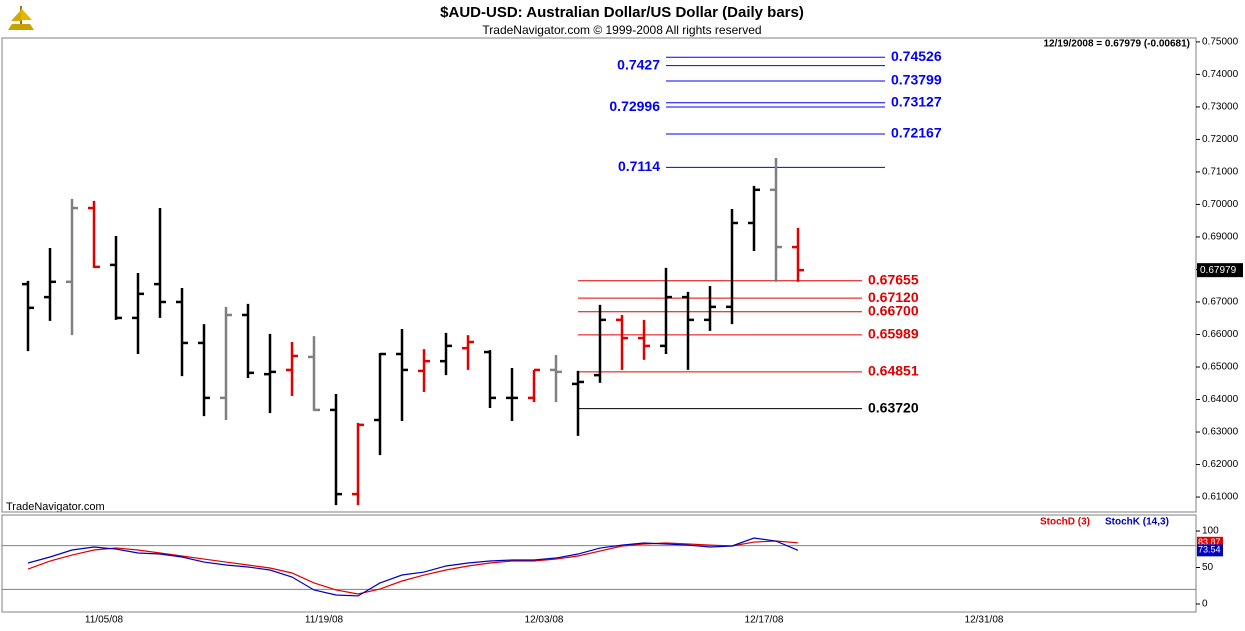 The width and height of the screenshot is (1245, 631). What do you see at coordinates (1210, 531) in the screenshot?
I see `stoch-tick-label: 100` at bounding box center [1210, 531].